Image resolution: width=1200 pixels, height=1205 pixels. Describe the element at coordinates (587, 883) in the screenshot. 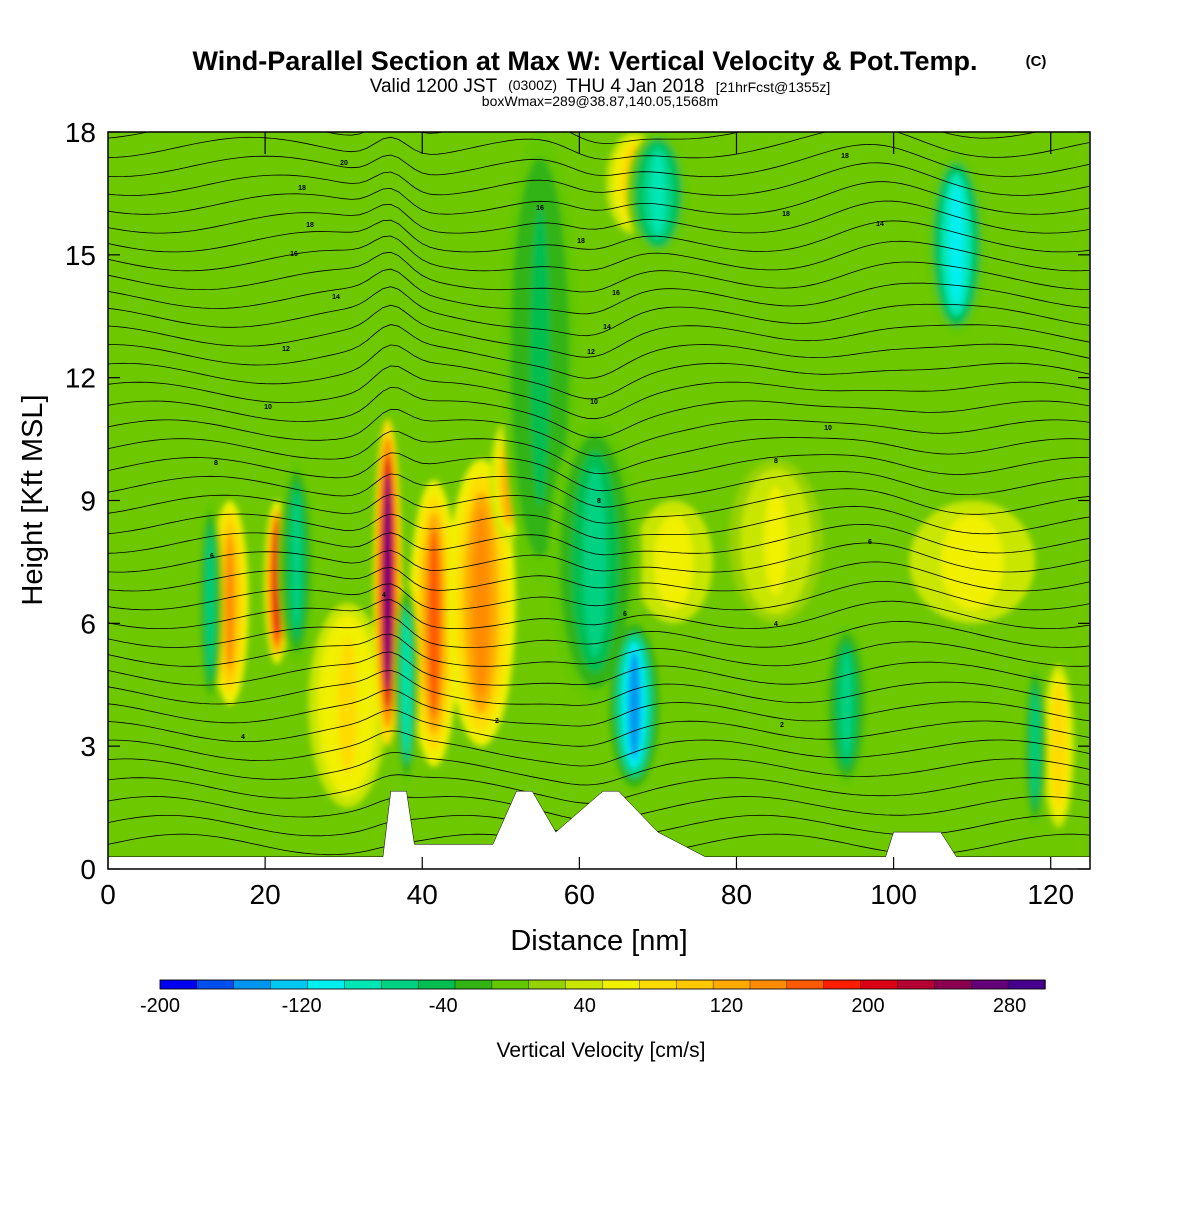

I see `x-axis: 0 20 40 60 80 100 120` at that location.